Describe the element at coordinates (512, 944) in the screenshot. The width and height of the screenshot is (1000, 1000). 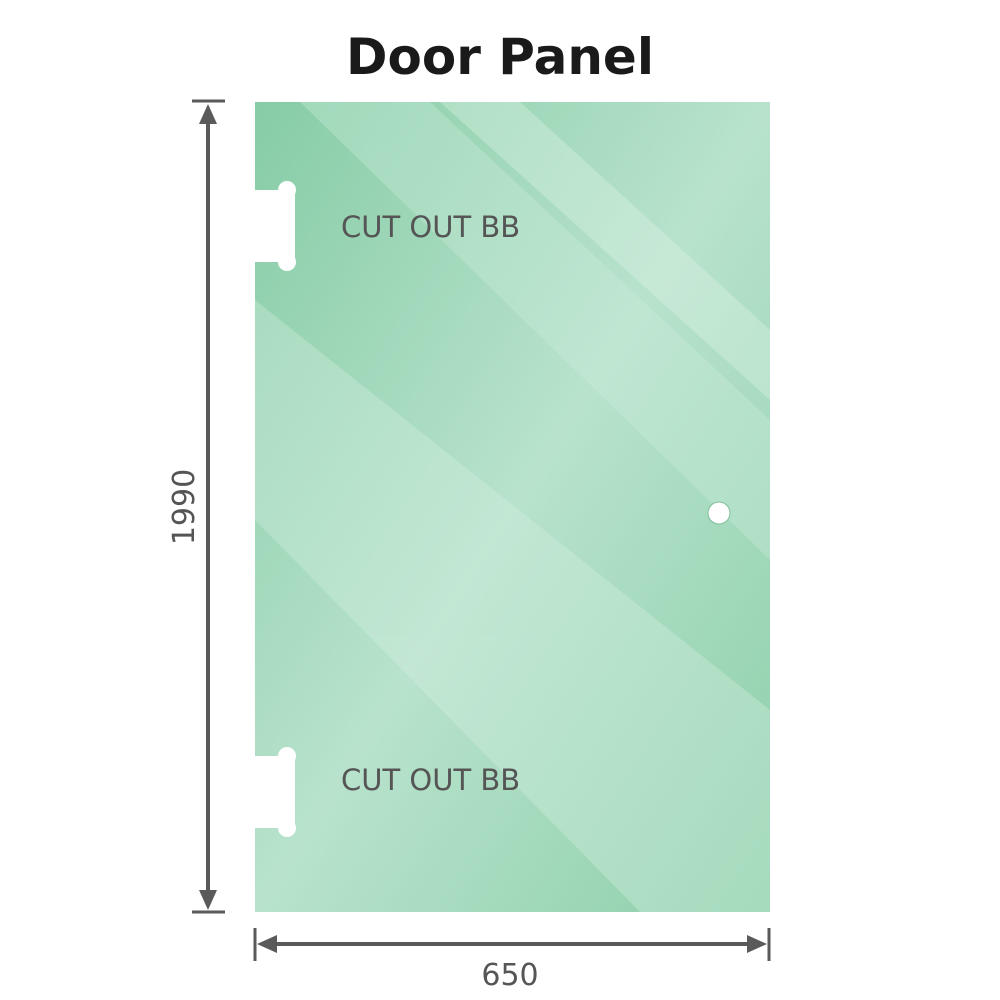
I see `width-dimension-line` at that location.